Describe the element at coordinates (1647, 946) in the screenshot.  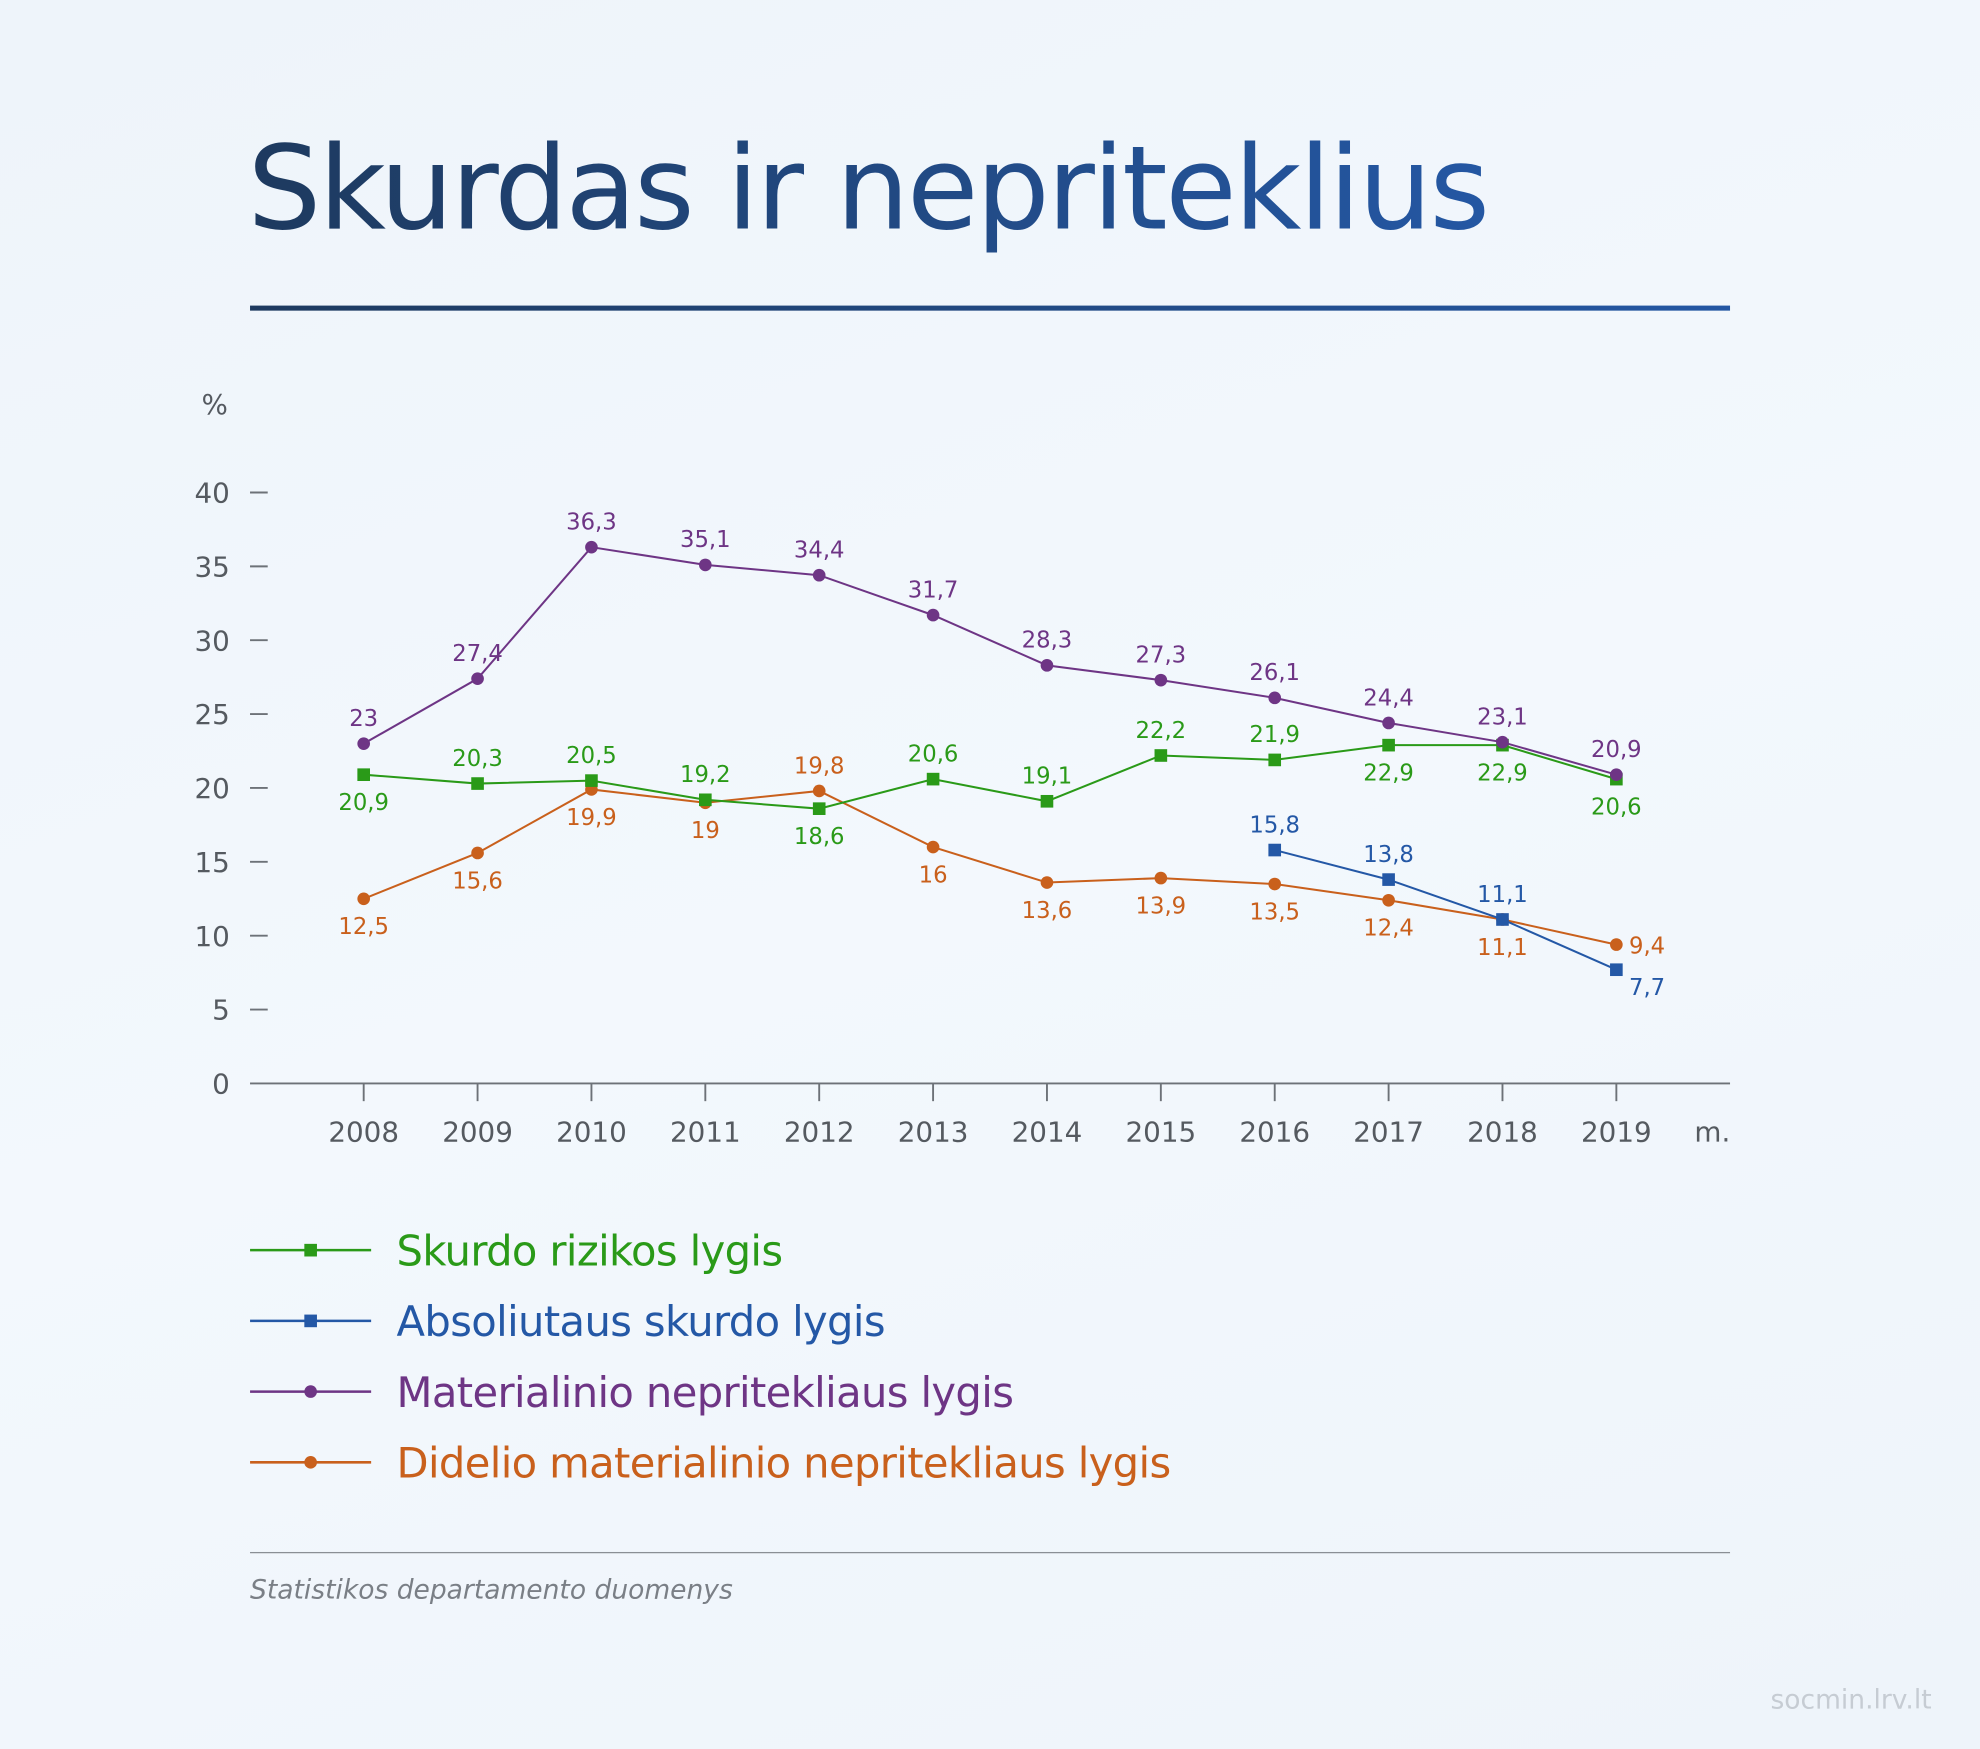
I see `data-label: 9,4` at that location.